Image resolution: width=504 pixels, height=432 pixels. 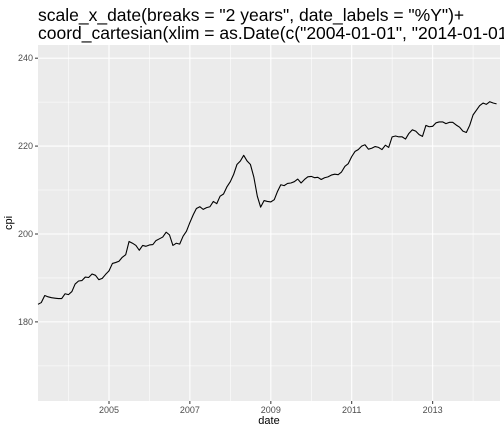 I want to click on y-tick-label-180: 180, so click(x=25, y=322).